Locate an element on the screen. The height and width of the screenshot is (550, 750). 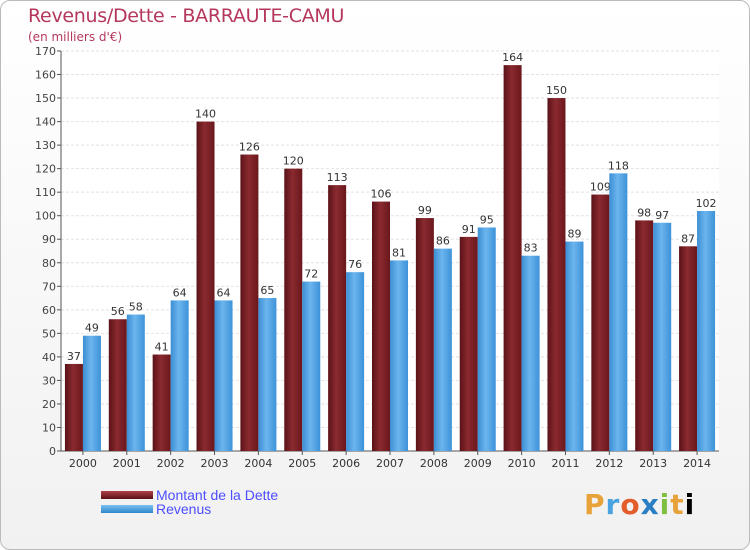
y-tick-label: 70 is located at coordinates (49, 286).